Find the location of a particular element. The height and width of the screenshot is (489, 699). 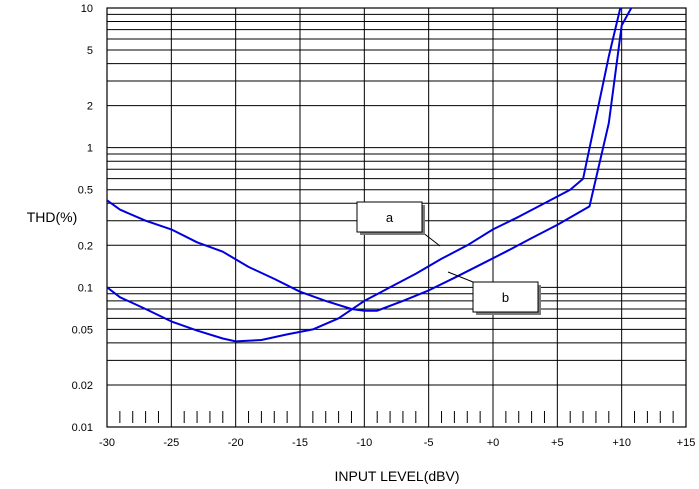

y-tick-label: 0.2 is located at coordinates (85, 246).